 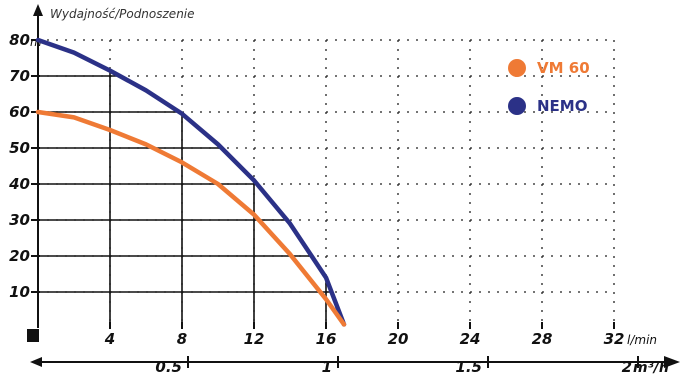 I want to click on y-tick-label: 30, so click(x=19, y=220).